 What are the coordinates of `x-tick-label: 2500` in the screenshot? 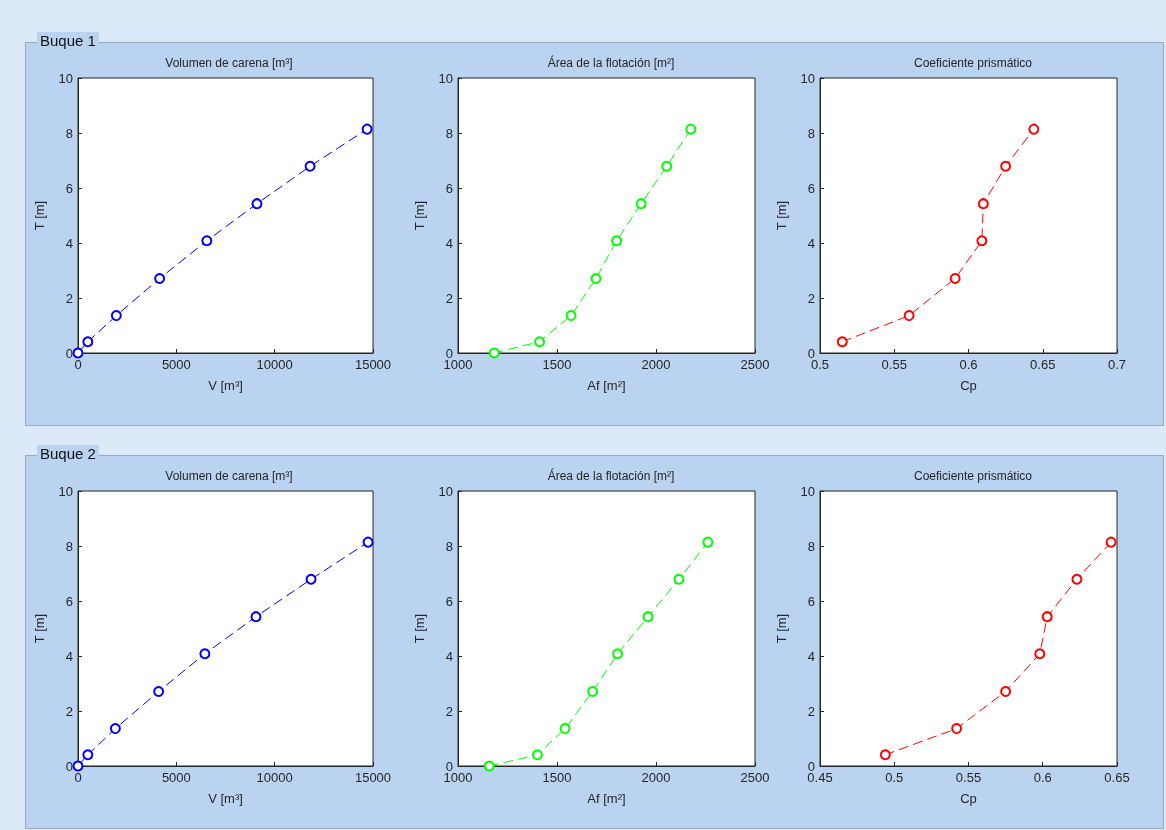 It's located at (755, 777).